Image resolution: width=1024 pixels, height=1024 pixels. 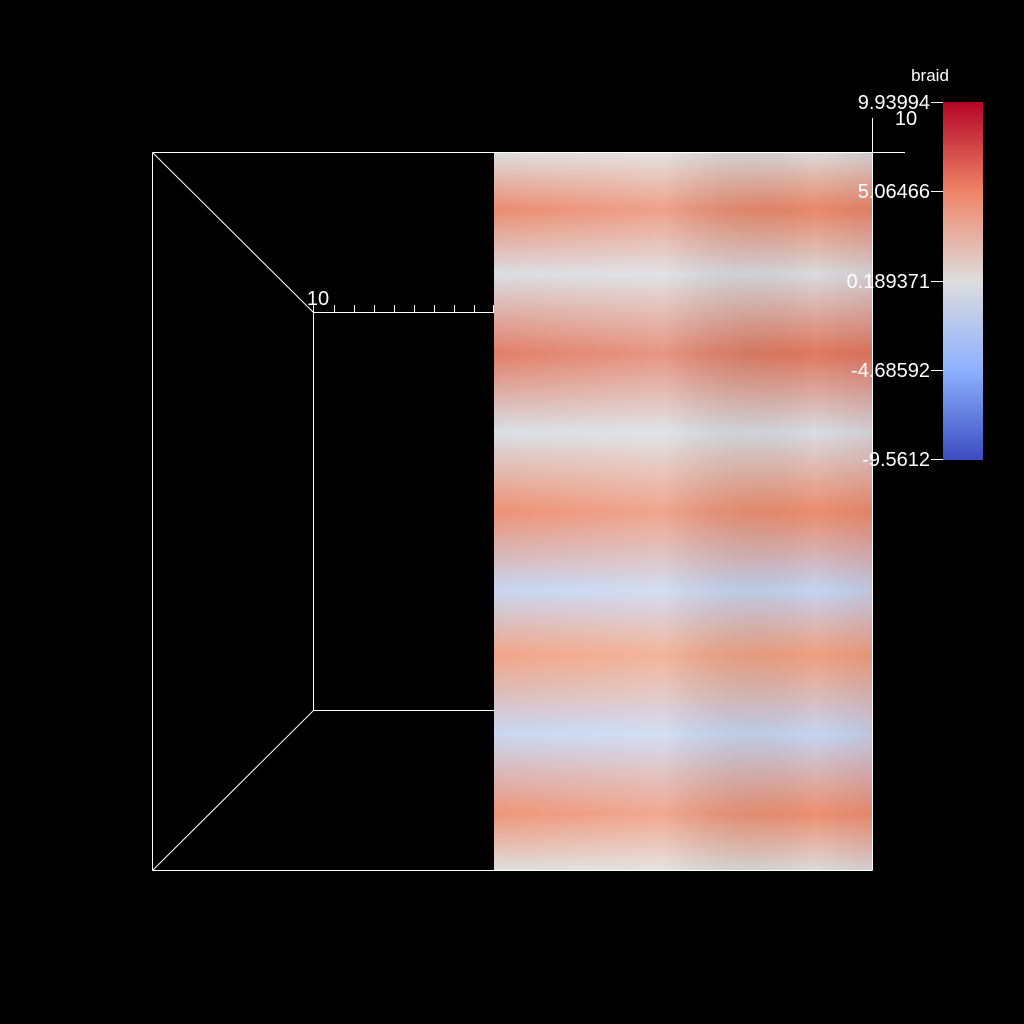 What do you see at coordinates (881, 141) in the screenshot?
I see `axis-top-right` at bounding box center [881, 141].